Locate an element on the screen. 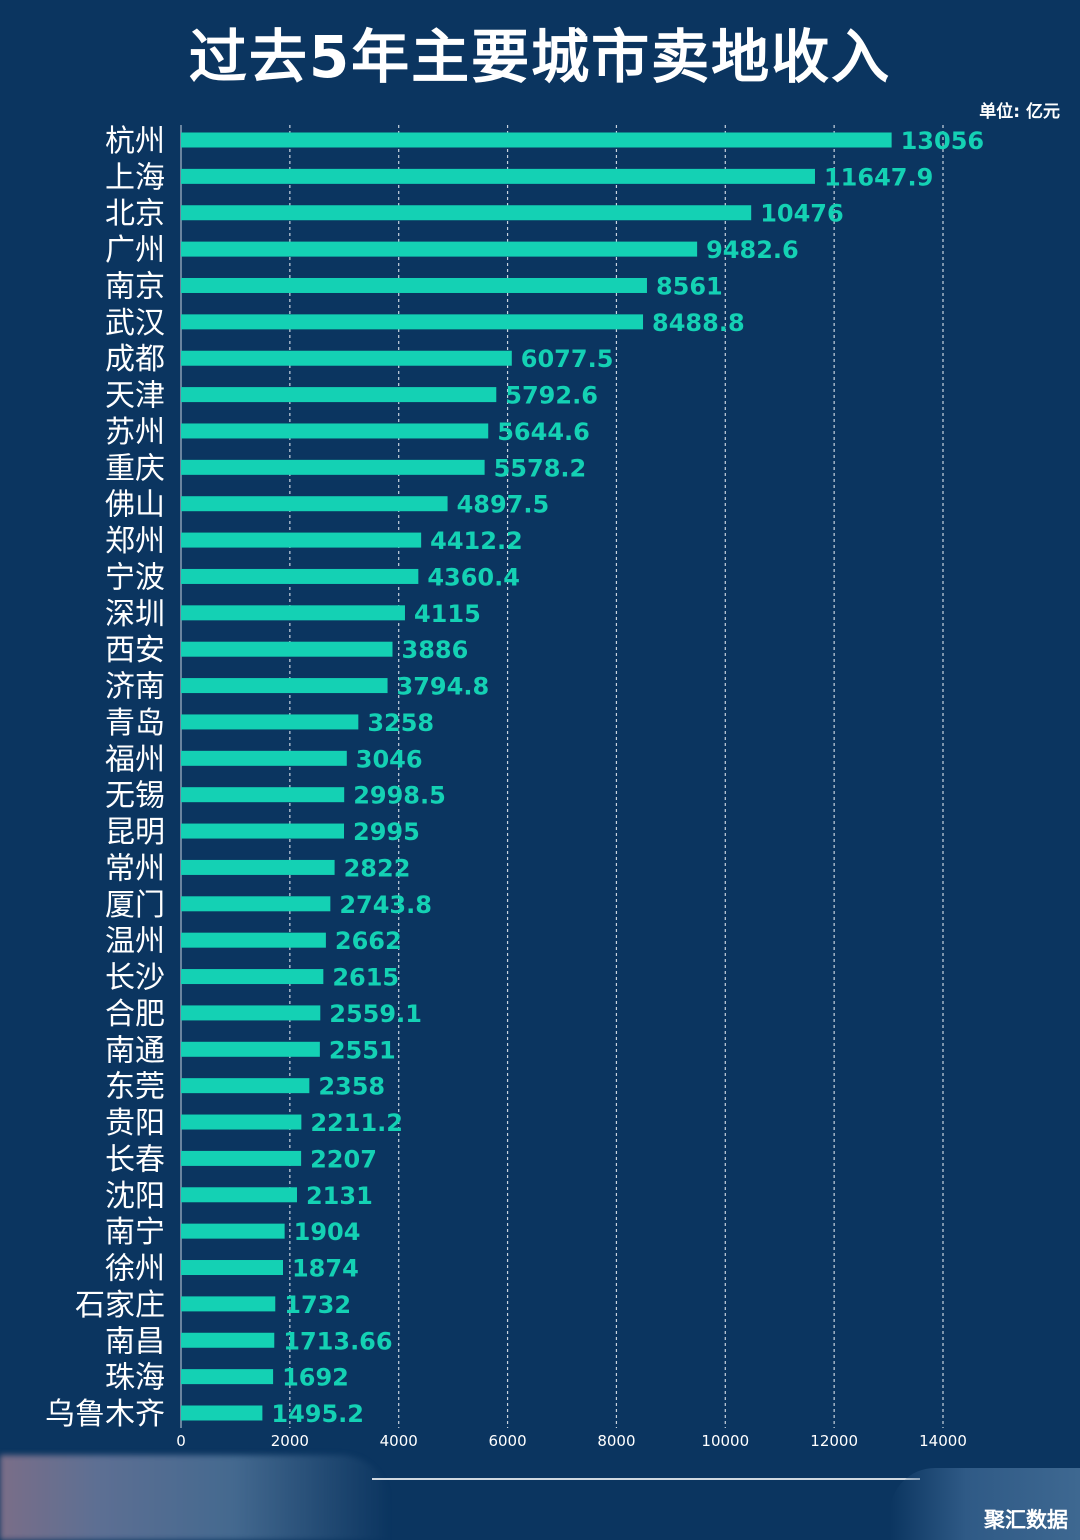 Image resolution: width=1080 pixels, height=1540 pixels. unit-label: 单位: 亿元 is located at coordinates (1019, 112).